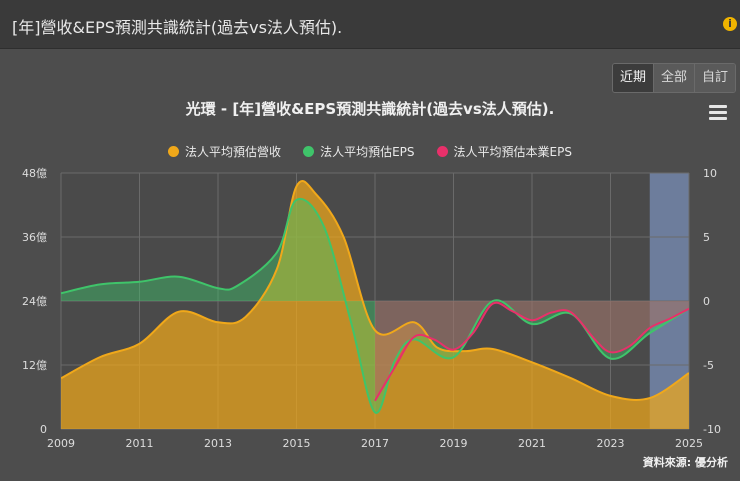 Image resolution: width=740 pixels, height=481 pixels. I want to click on y-right-tick-label: -5, so click(708, 365).